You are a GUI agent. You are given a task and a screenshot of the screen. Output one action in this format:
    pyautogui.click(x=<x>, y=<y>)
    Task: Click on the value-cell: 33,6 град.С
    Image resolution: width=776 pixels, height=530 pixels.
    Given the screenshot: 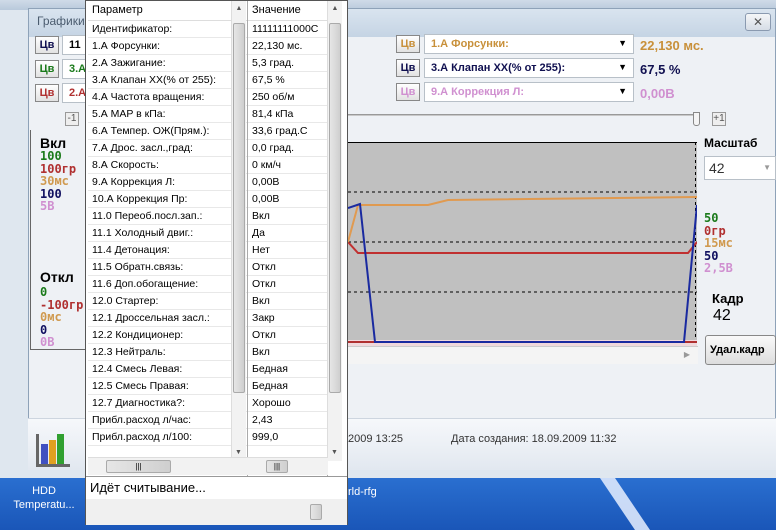 What is the action you would take?
    pyautogui.click(x=287, y=131)
    